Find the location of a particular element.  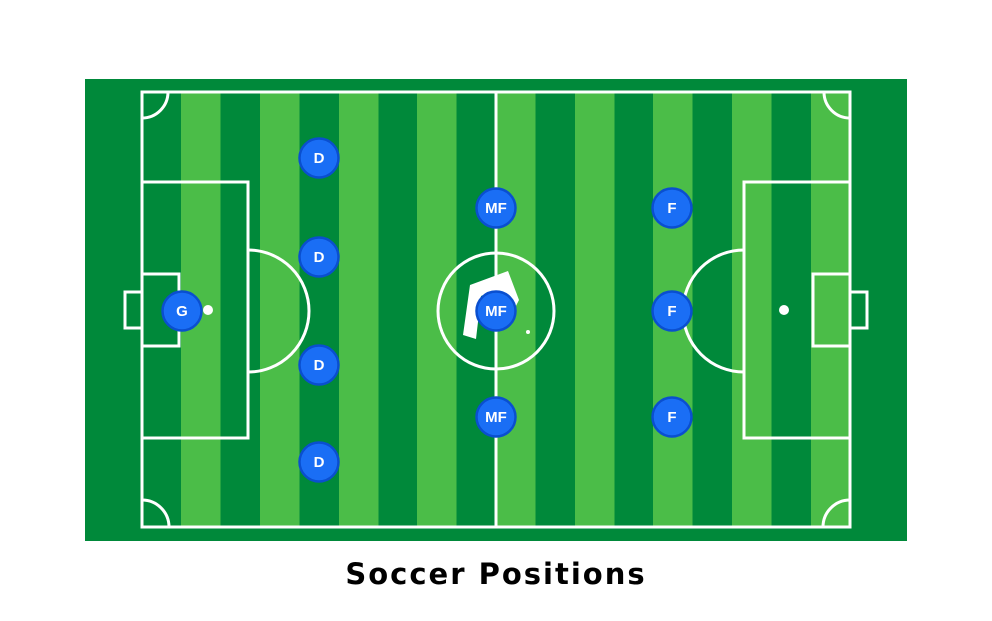

diagram-title: Soccer Positions is located at coordinates (496, 574).